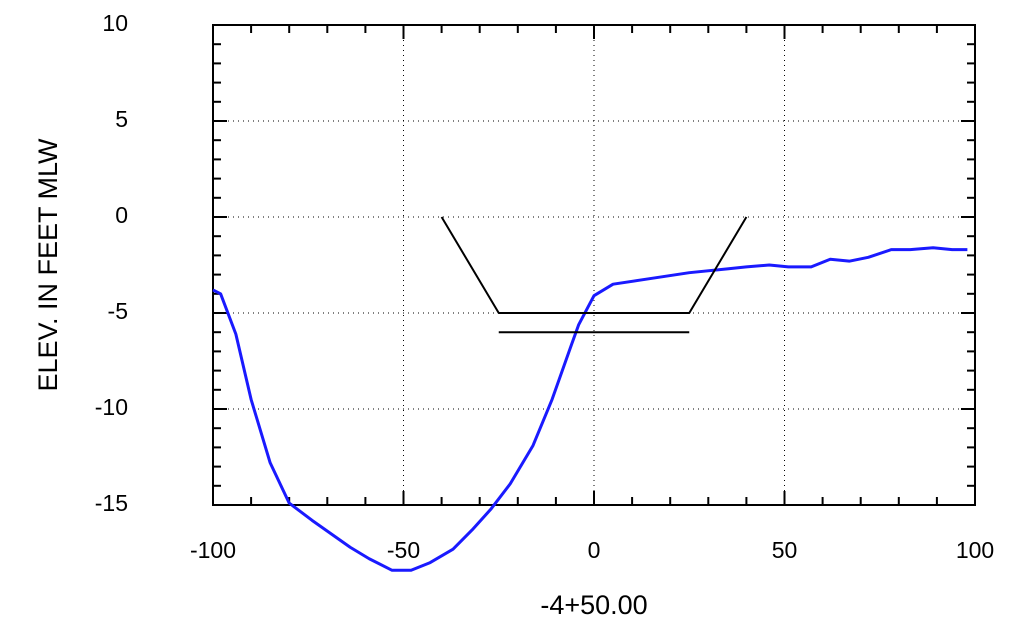 The image size is (1009, 637). I want to click on y-tick-label: 0, so click(121, 215).